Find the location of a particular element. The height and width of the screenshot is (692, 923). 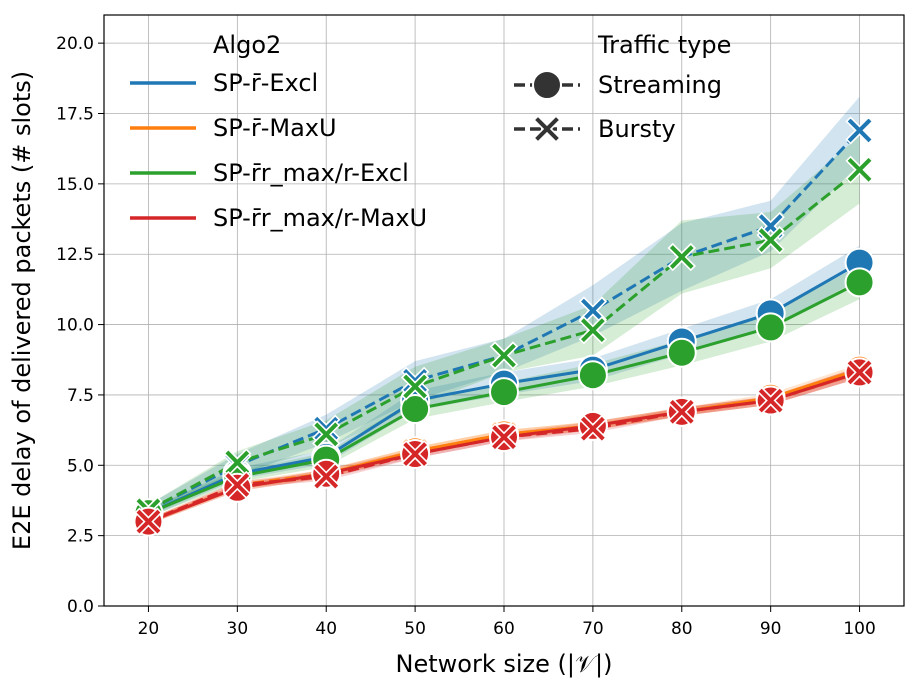

x-axis-label: Network size (|𝒱|) is located at coordinates (504, 664).